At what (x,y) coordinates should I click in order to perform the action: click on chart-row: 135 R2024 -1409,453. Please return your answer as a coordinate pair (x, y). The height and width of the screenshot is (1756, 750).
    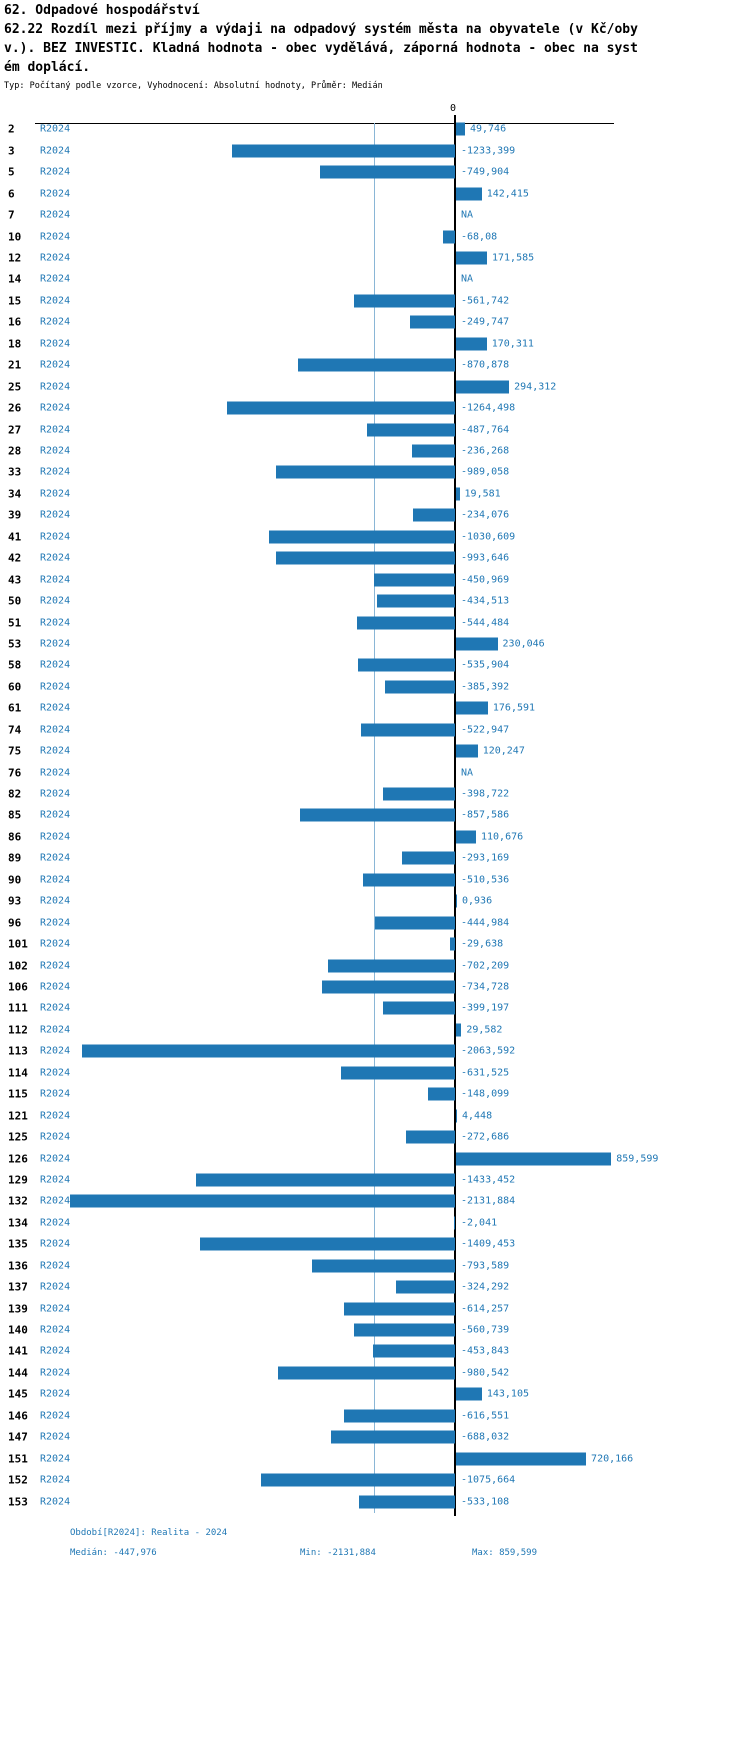
    Looking at the image, I should click on (375, 1244).